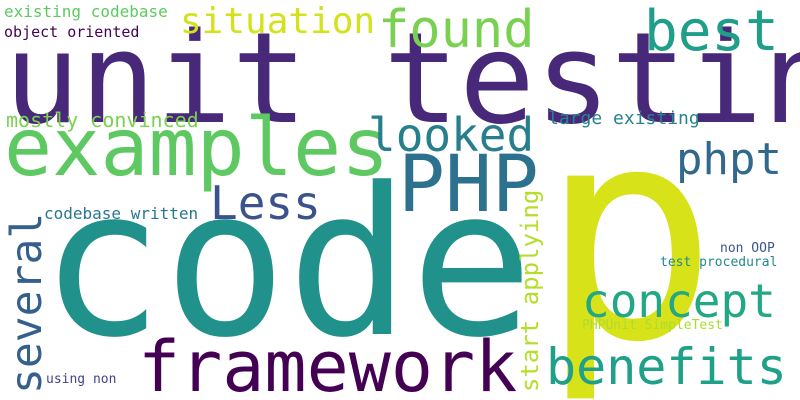 The width and height of the screenshot is (800, 400). What do you see at coordinates (86, 11) in the screenshot?
I see `word-existing-codebase: existing codebase` at bounding box center [86, 11].